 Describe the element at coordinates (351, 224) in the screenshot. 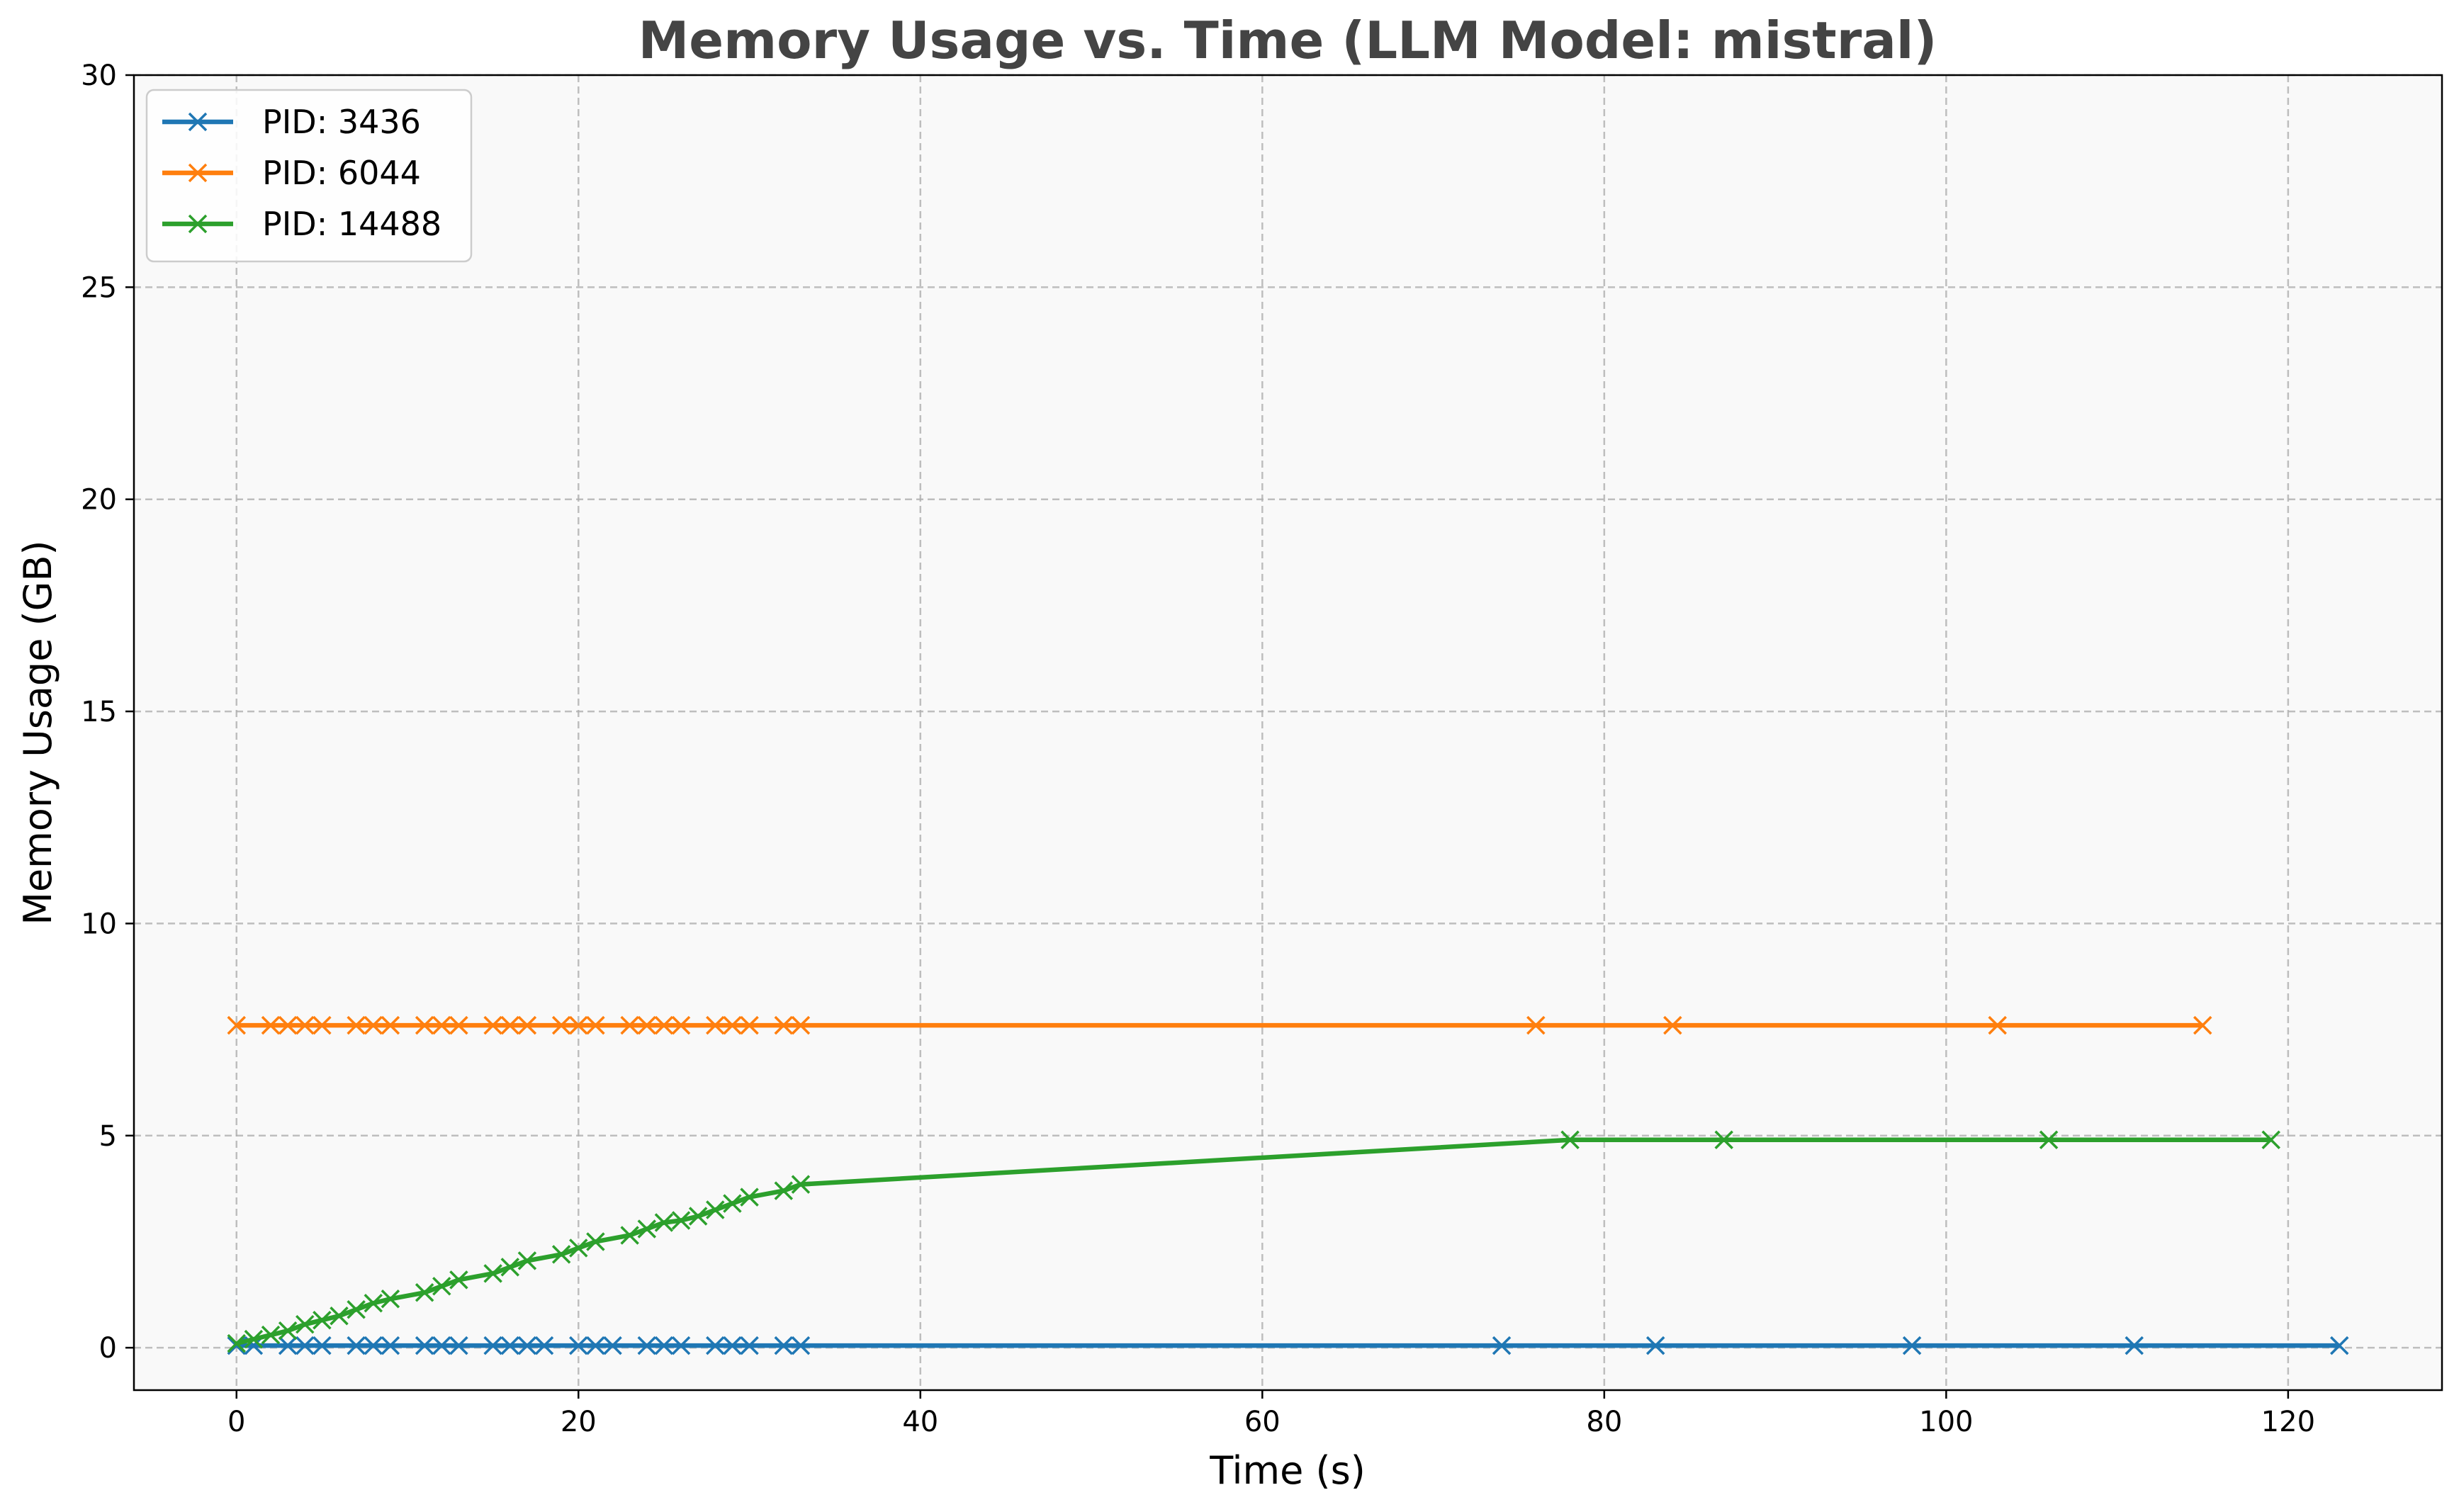

I see `legend-label: PID: 14488` at that location.